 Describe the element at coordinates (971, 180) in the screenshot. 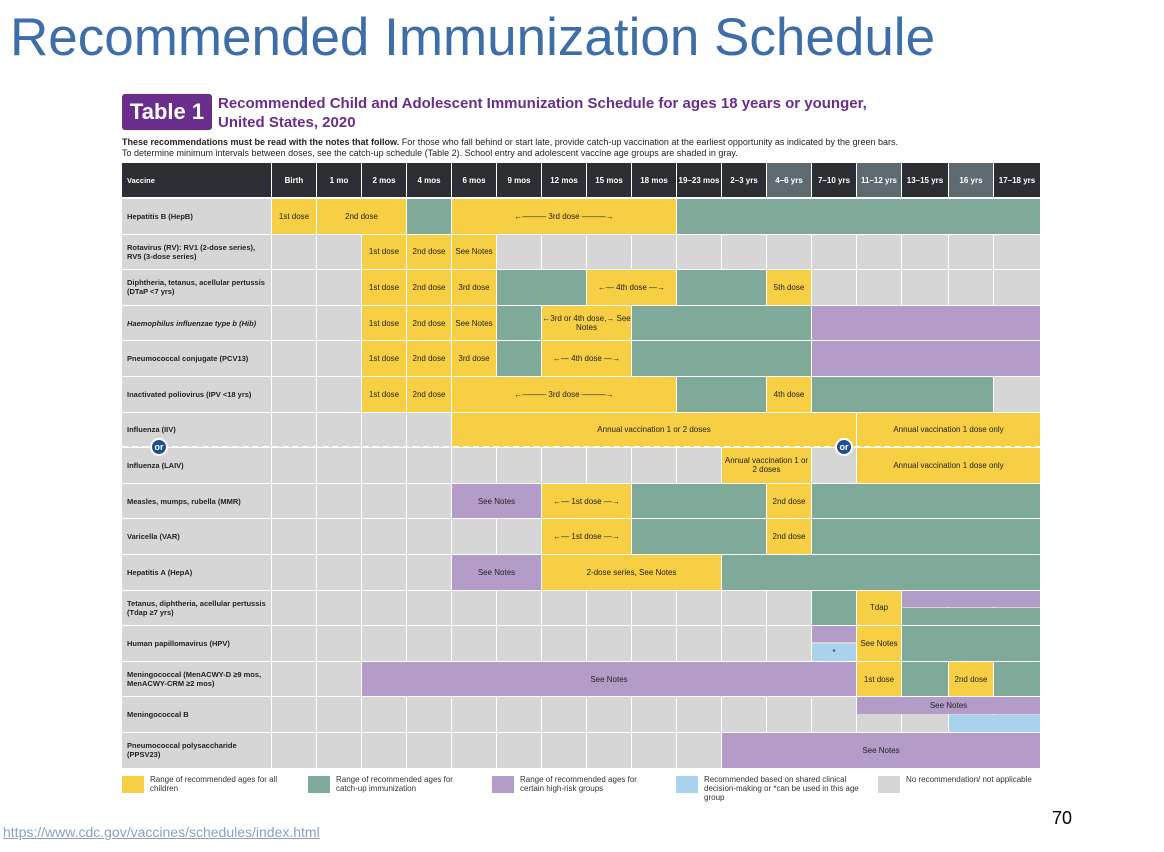

I see `column-header: 16 yrs` at that location.